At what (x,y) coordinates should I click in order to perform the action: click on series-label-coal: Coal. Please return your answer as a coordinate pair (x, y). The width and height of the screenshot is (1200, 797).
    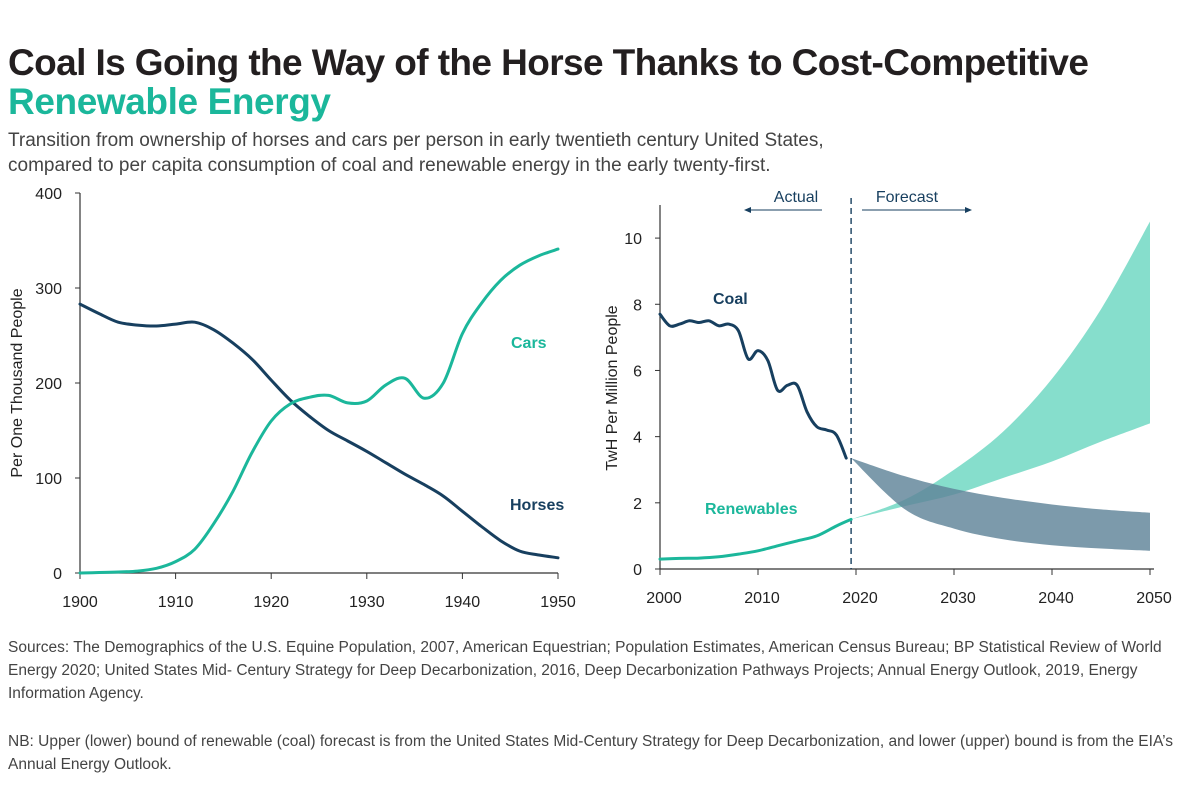
    Looking at the image, I should click on (730, 299).